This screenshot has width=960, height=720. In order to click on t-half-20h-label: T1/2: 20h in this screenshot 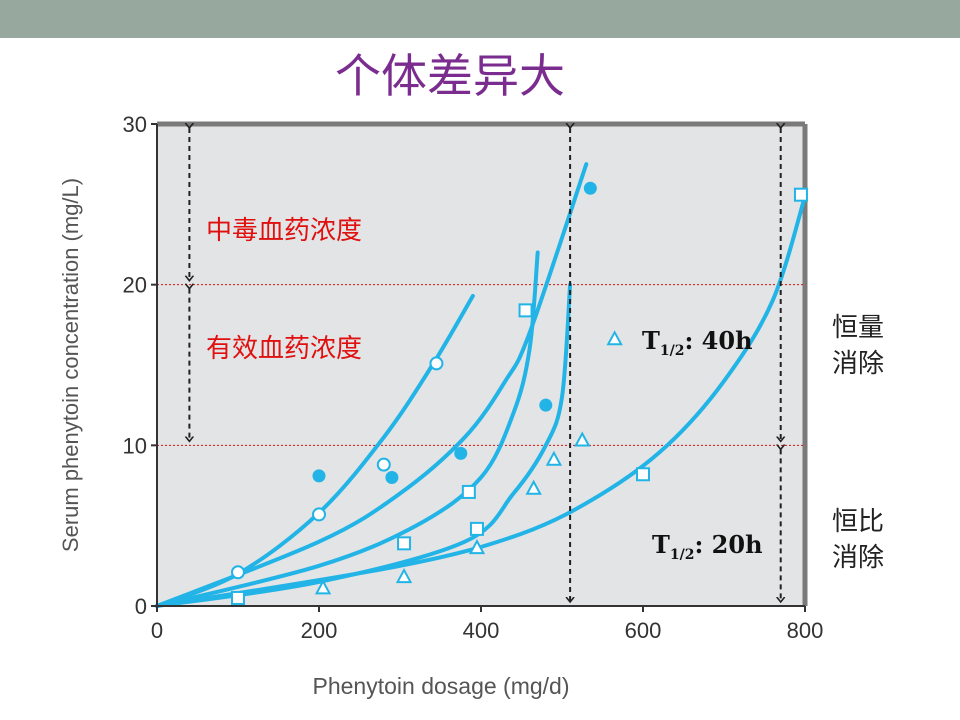, I will do `click(707, 546)`.